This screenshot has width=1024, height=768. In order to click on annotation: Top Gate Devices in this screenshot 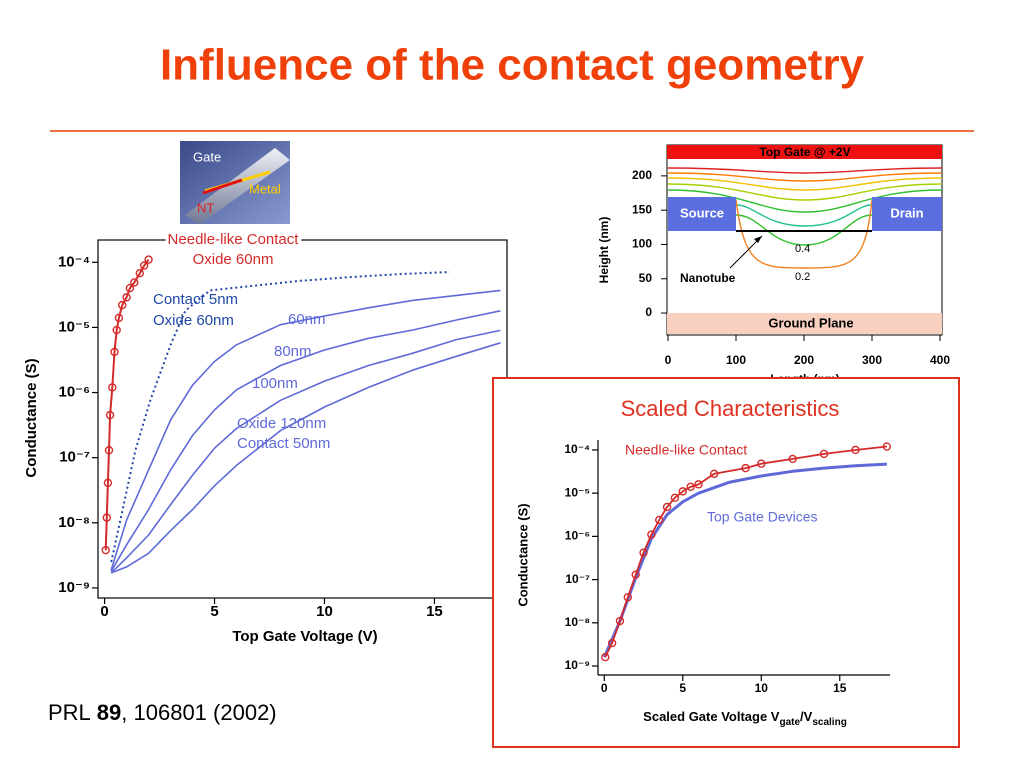, I will do `click(762, 517)`.